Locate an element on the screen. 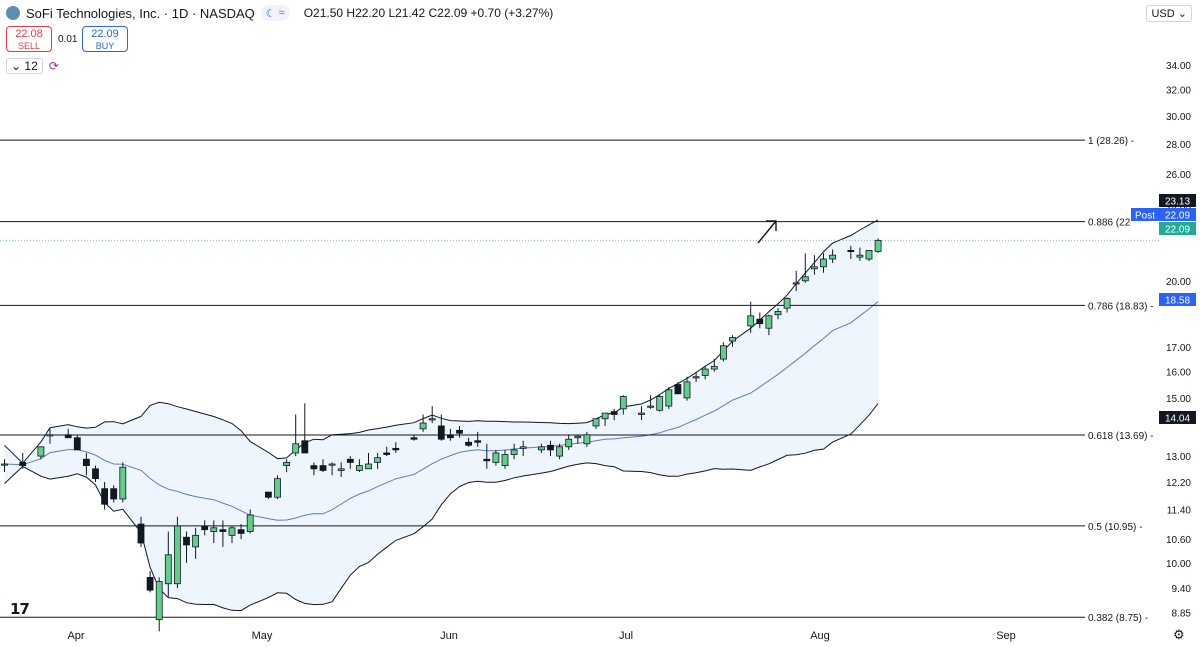  y-axis-tick-label: 26.00 is located at coordinates (1178, 175).